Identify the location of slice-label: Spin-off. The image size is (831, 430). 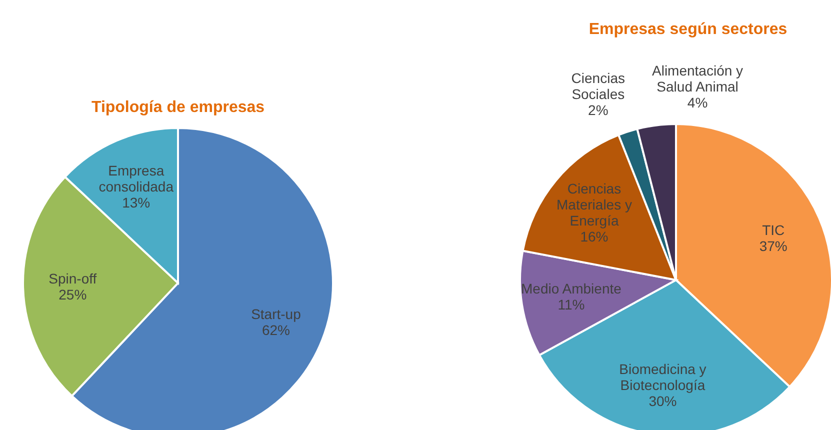
(72, 278).